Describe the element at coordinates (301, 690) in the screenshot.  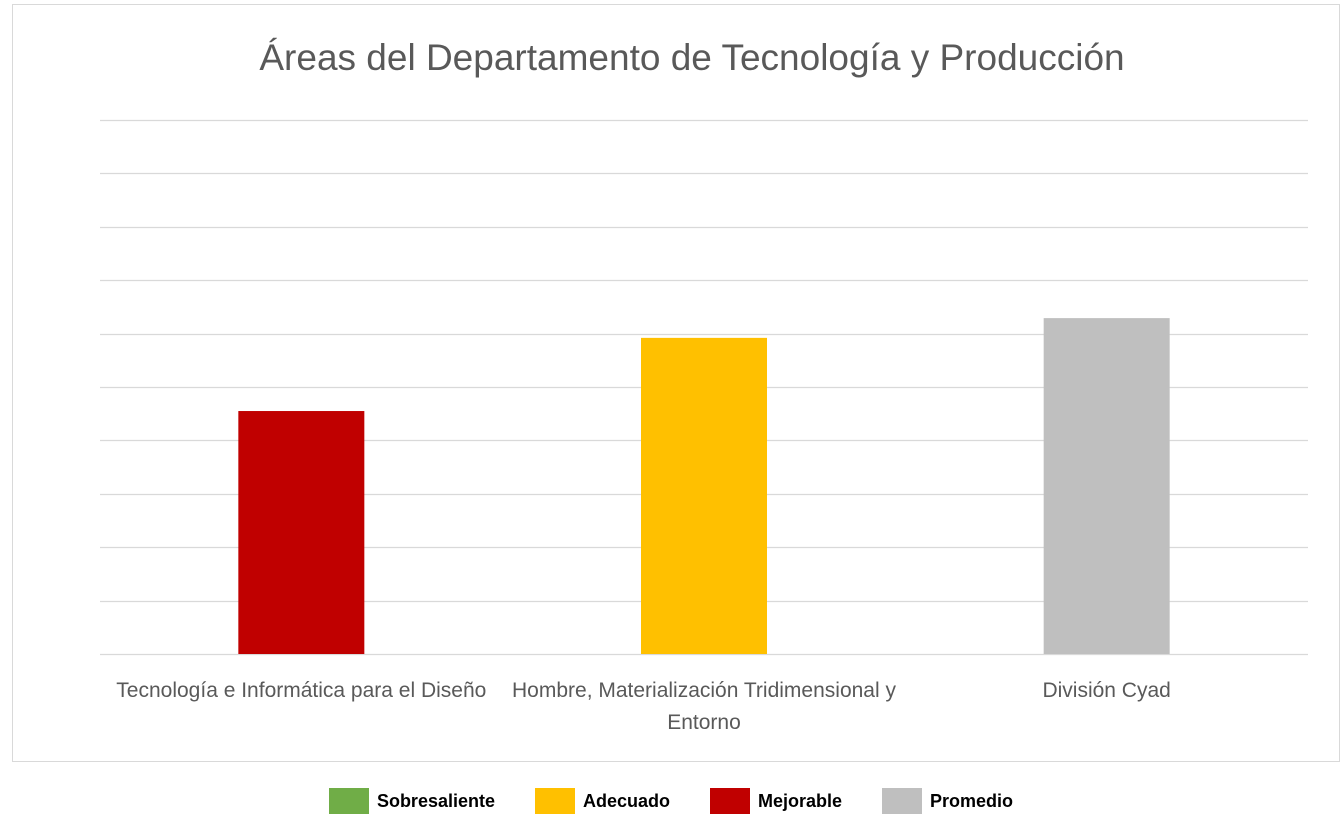
I see `x-tick-label: Tecnología e Informática para el Diseño` at that location.